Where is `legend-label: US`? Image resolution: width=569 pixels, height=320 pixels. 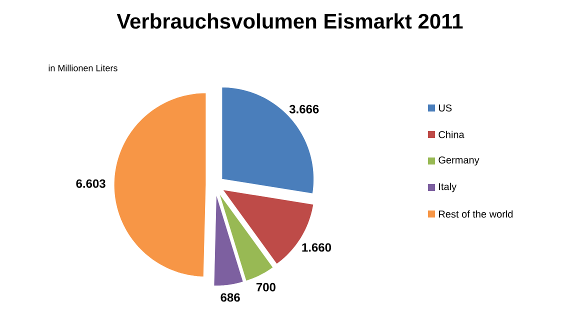 legend-label: US is located at coordinates (445, 108).